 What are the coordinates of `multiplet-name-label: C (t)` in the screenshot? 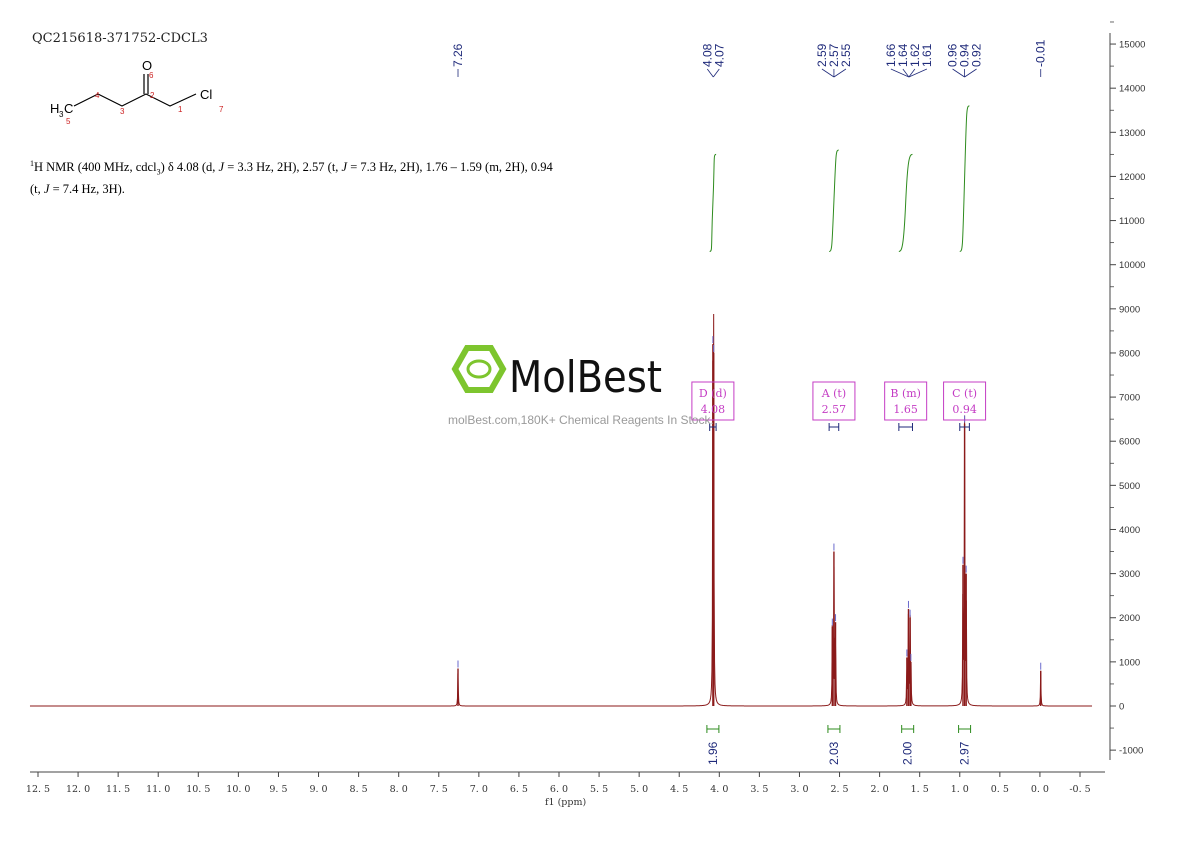 It's located at (964, 393).